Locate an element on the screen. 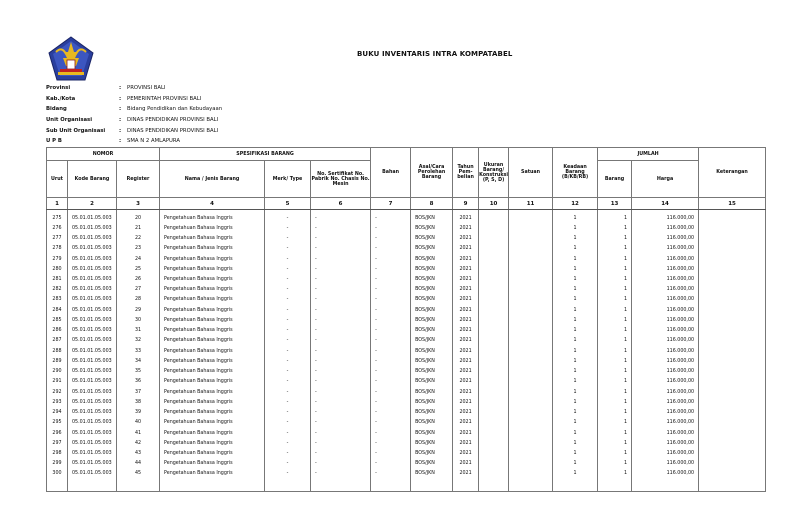 The image size is (800, 524). cell-urut: 288 is located at coordinates (57, 351).